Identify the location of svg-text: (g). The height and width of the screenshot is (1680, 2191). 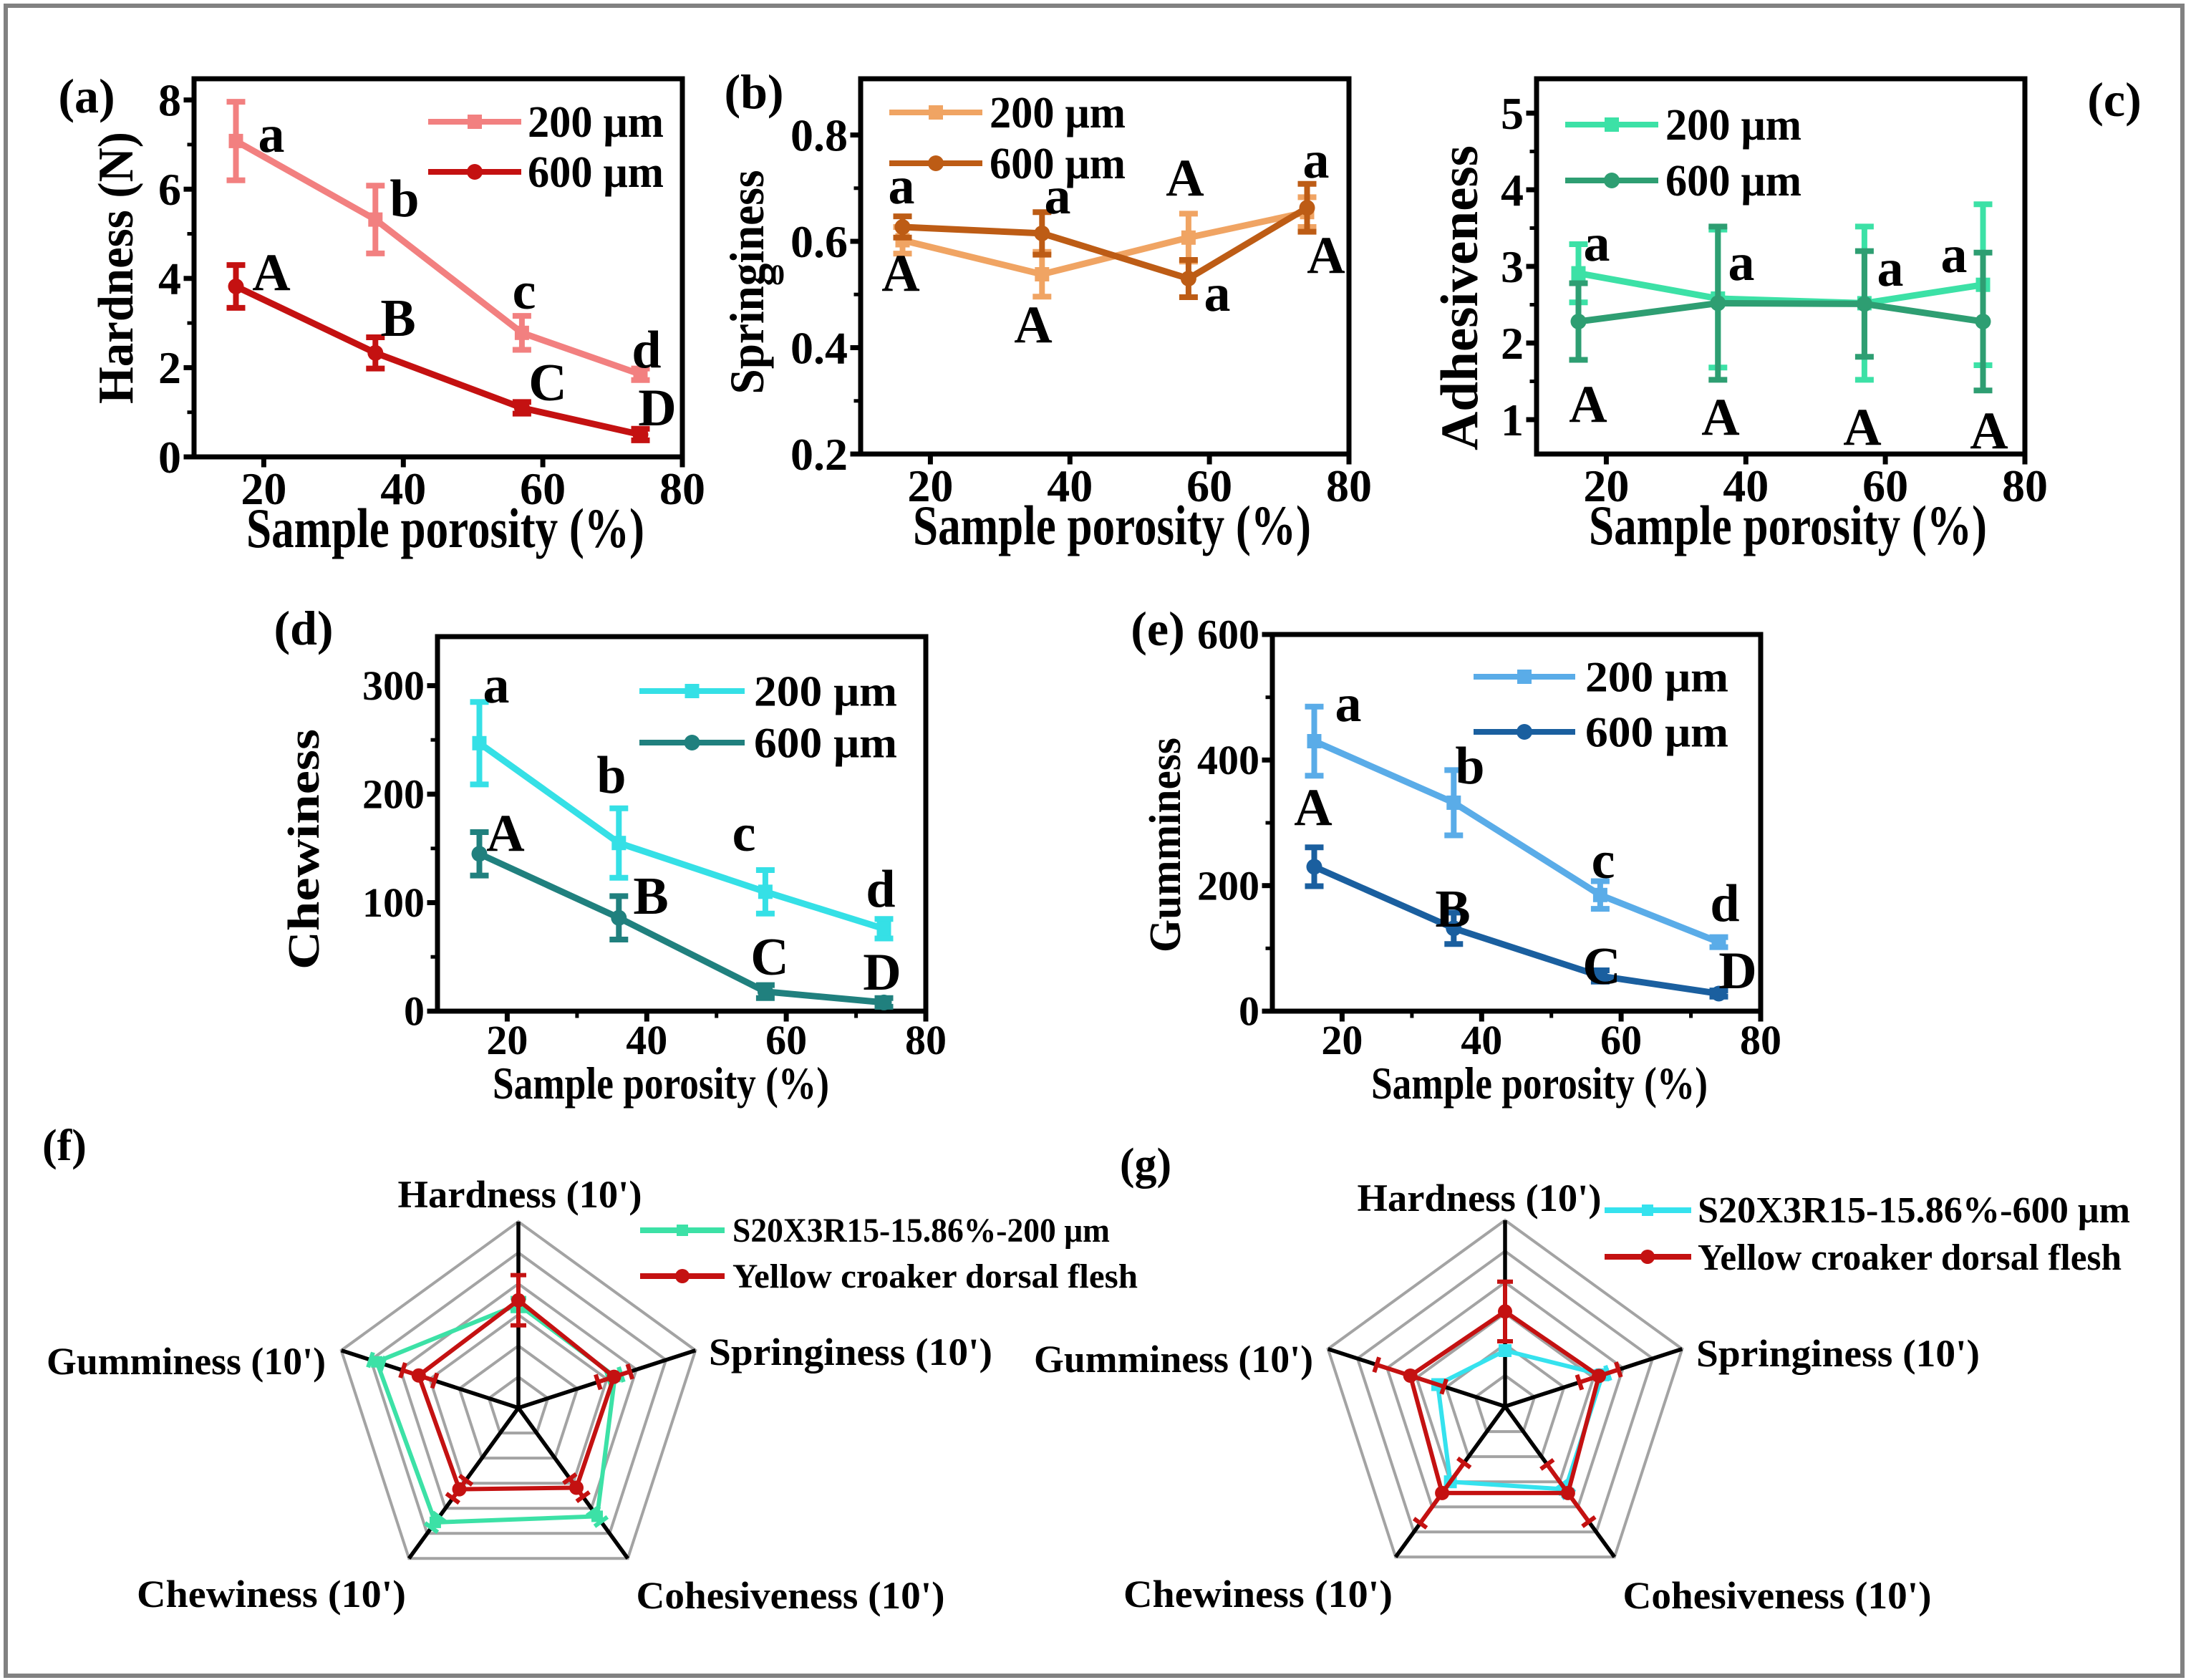
(1145, 1164).